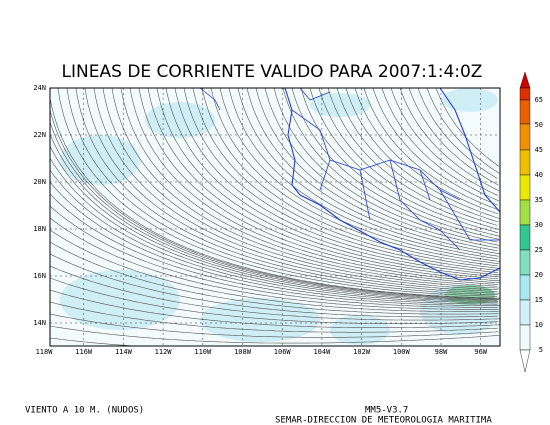 The width and height of the screenshot is (550, 425). What do you see at coordinates (539, 125) in the screenshot?
I see `colorbar-label: 50` at bounding box center [539, 125].